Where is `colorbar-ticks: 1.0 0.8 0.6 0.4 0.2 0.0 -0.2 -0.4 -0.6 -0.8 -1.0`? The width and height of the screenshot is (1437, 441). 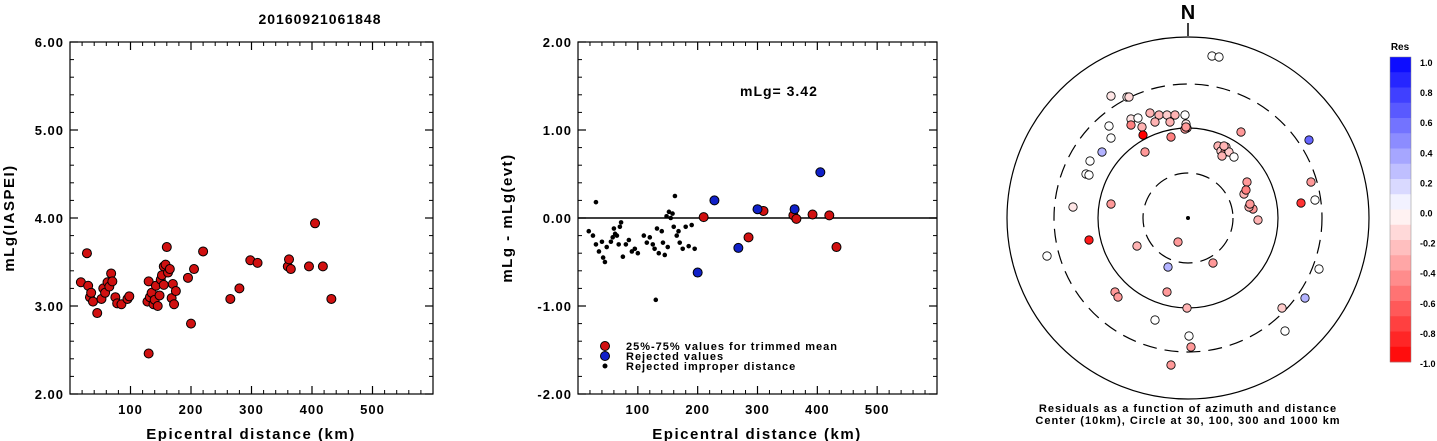 colorbar-ticks: 1.0 0.8 0.6 0.4 0.2 0.0 -0.2 -0.4 -0.6 -0.8 -1.0 is located at coordinates (1428, 213).